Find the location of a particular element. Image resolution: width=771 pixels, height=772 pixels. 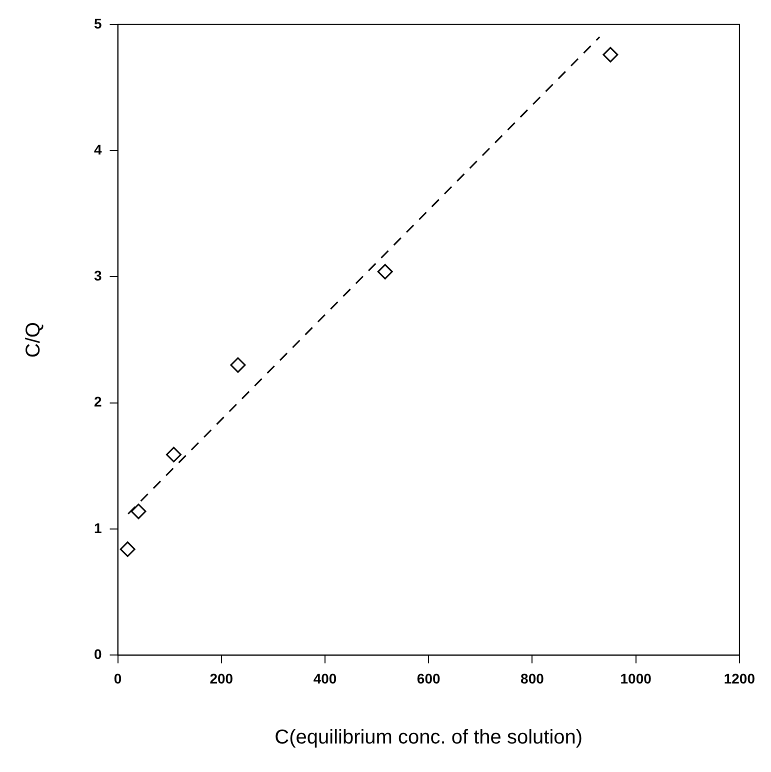

y-tick-label: 4 is located at coordinates (98, 149).